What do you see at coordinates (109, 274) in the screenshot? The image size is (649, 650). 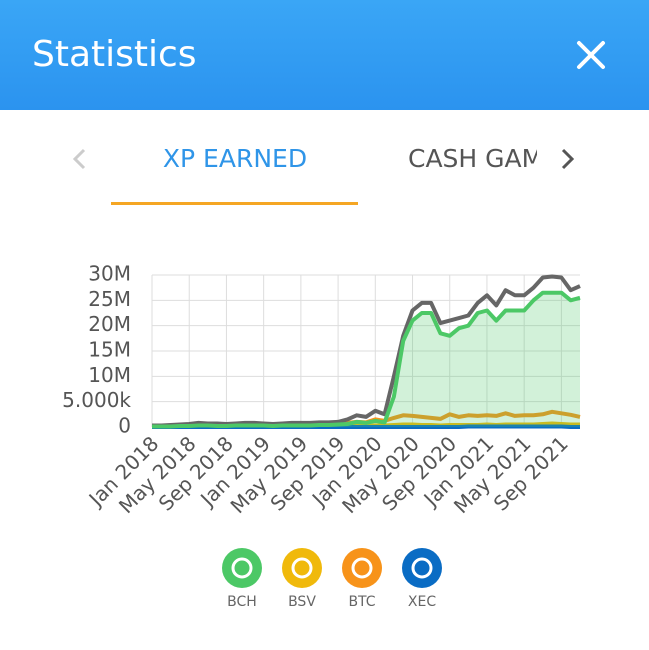 I see `y-tick-label: 30M` at bounding box center [109, 274].